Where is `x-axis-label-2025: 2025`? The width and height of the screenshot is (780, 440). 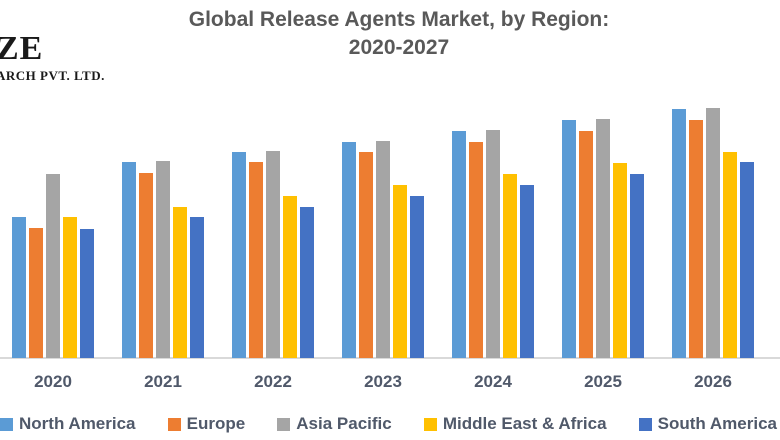
x-axis-label-2025: 2025 is located at coordinates (603, 381).